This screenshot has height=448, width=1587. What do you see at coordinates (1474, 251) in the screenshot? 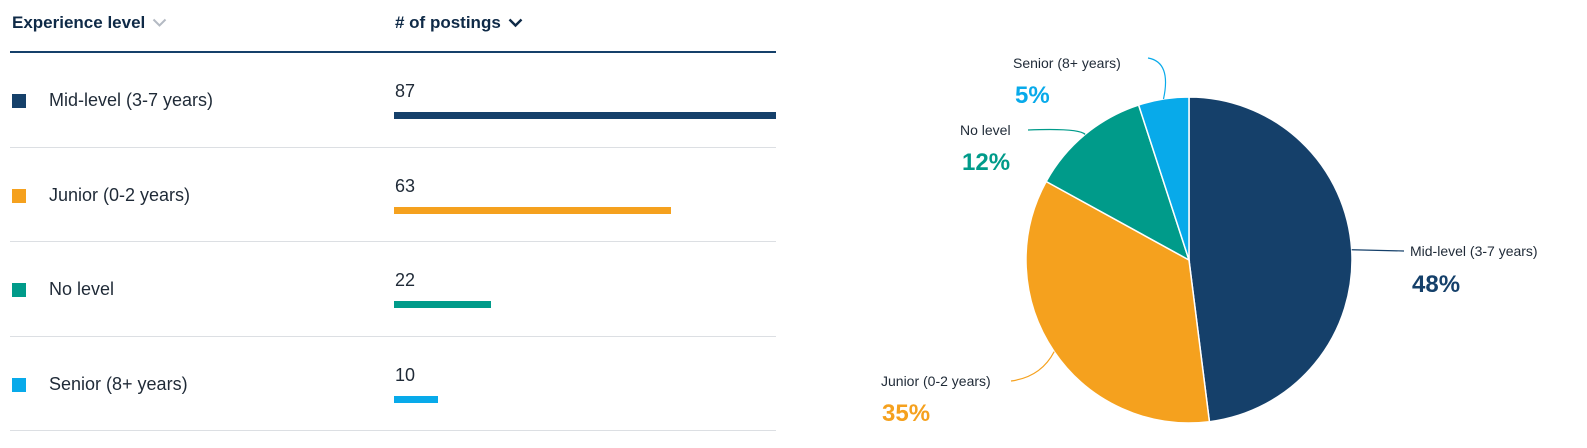
I see `slice-label: Mid-level (3-7 years)` at bounding box center [1474, 251].